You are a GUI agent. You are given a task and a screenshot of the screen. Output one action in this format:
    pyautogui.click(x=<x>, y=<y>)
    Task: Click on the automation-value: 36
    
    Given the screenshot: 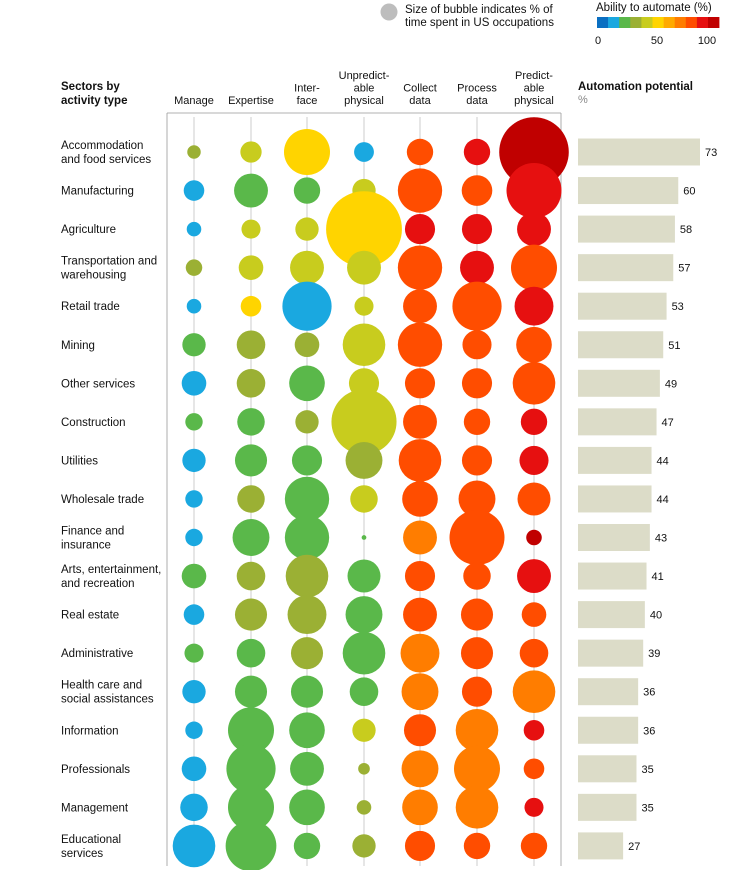 What is the action you would take?
    pyautogui.click(x=649, y=731)
    